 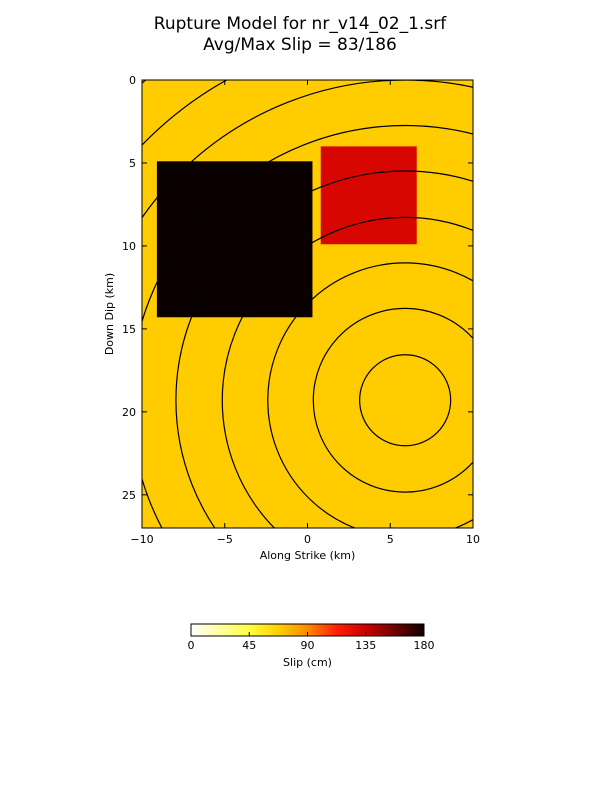 What do you see at coordinates (307, 539) in the screenshot?
I see `x-tick-label: 0` at bounding box center [307, 539].